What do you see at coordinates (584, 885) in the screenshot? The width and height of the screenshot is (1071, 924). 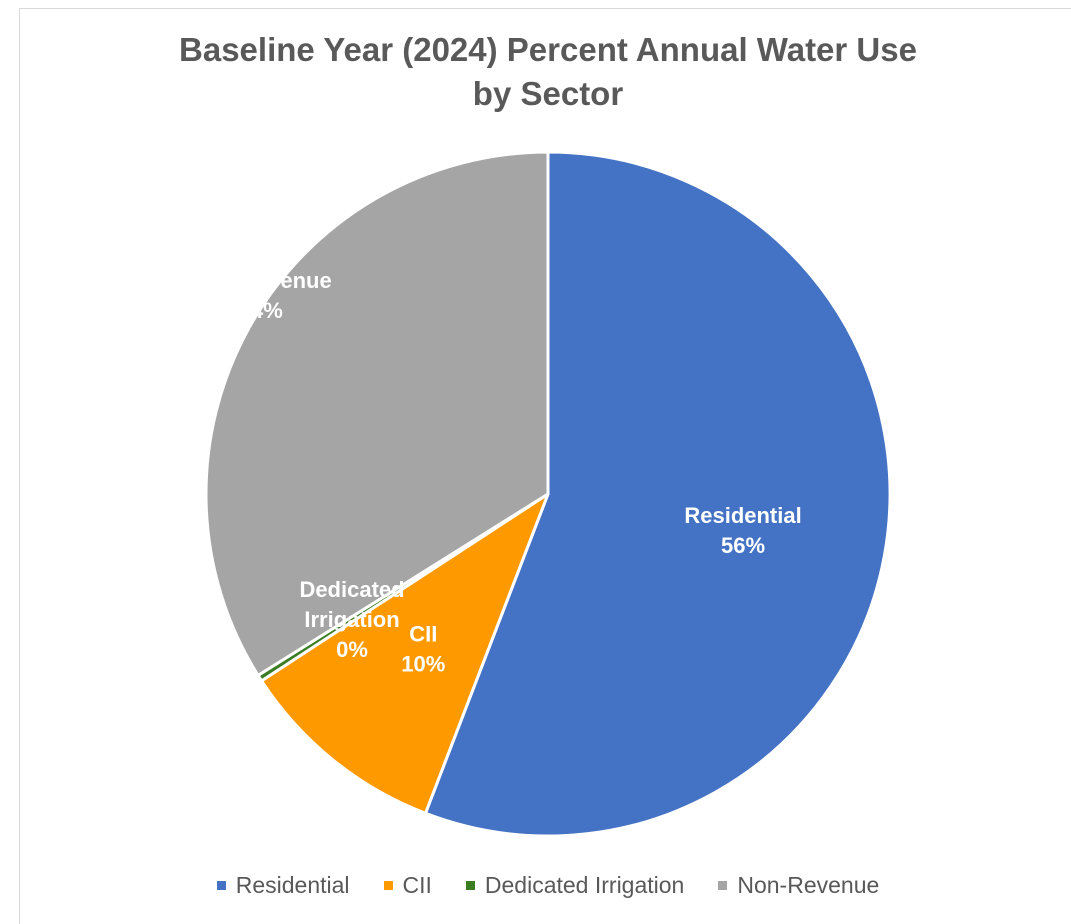 I see `legend-label-dedicated-irrigation: Dedicated Irrigation` at bounding box center [584, 885].